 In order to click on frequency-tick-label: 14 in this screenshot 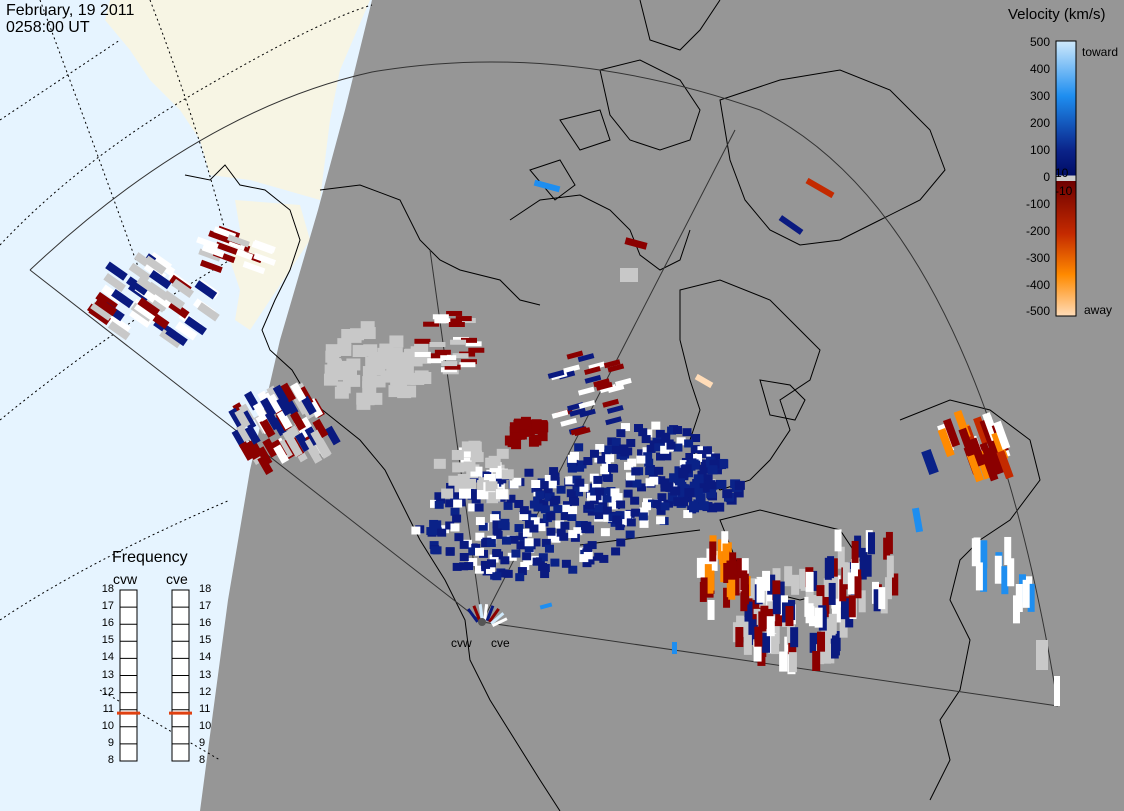, I will do `click(107, 657)`.